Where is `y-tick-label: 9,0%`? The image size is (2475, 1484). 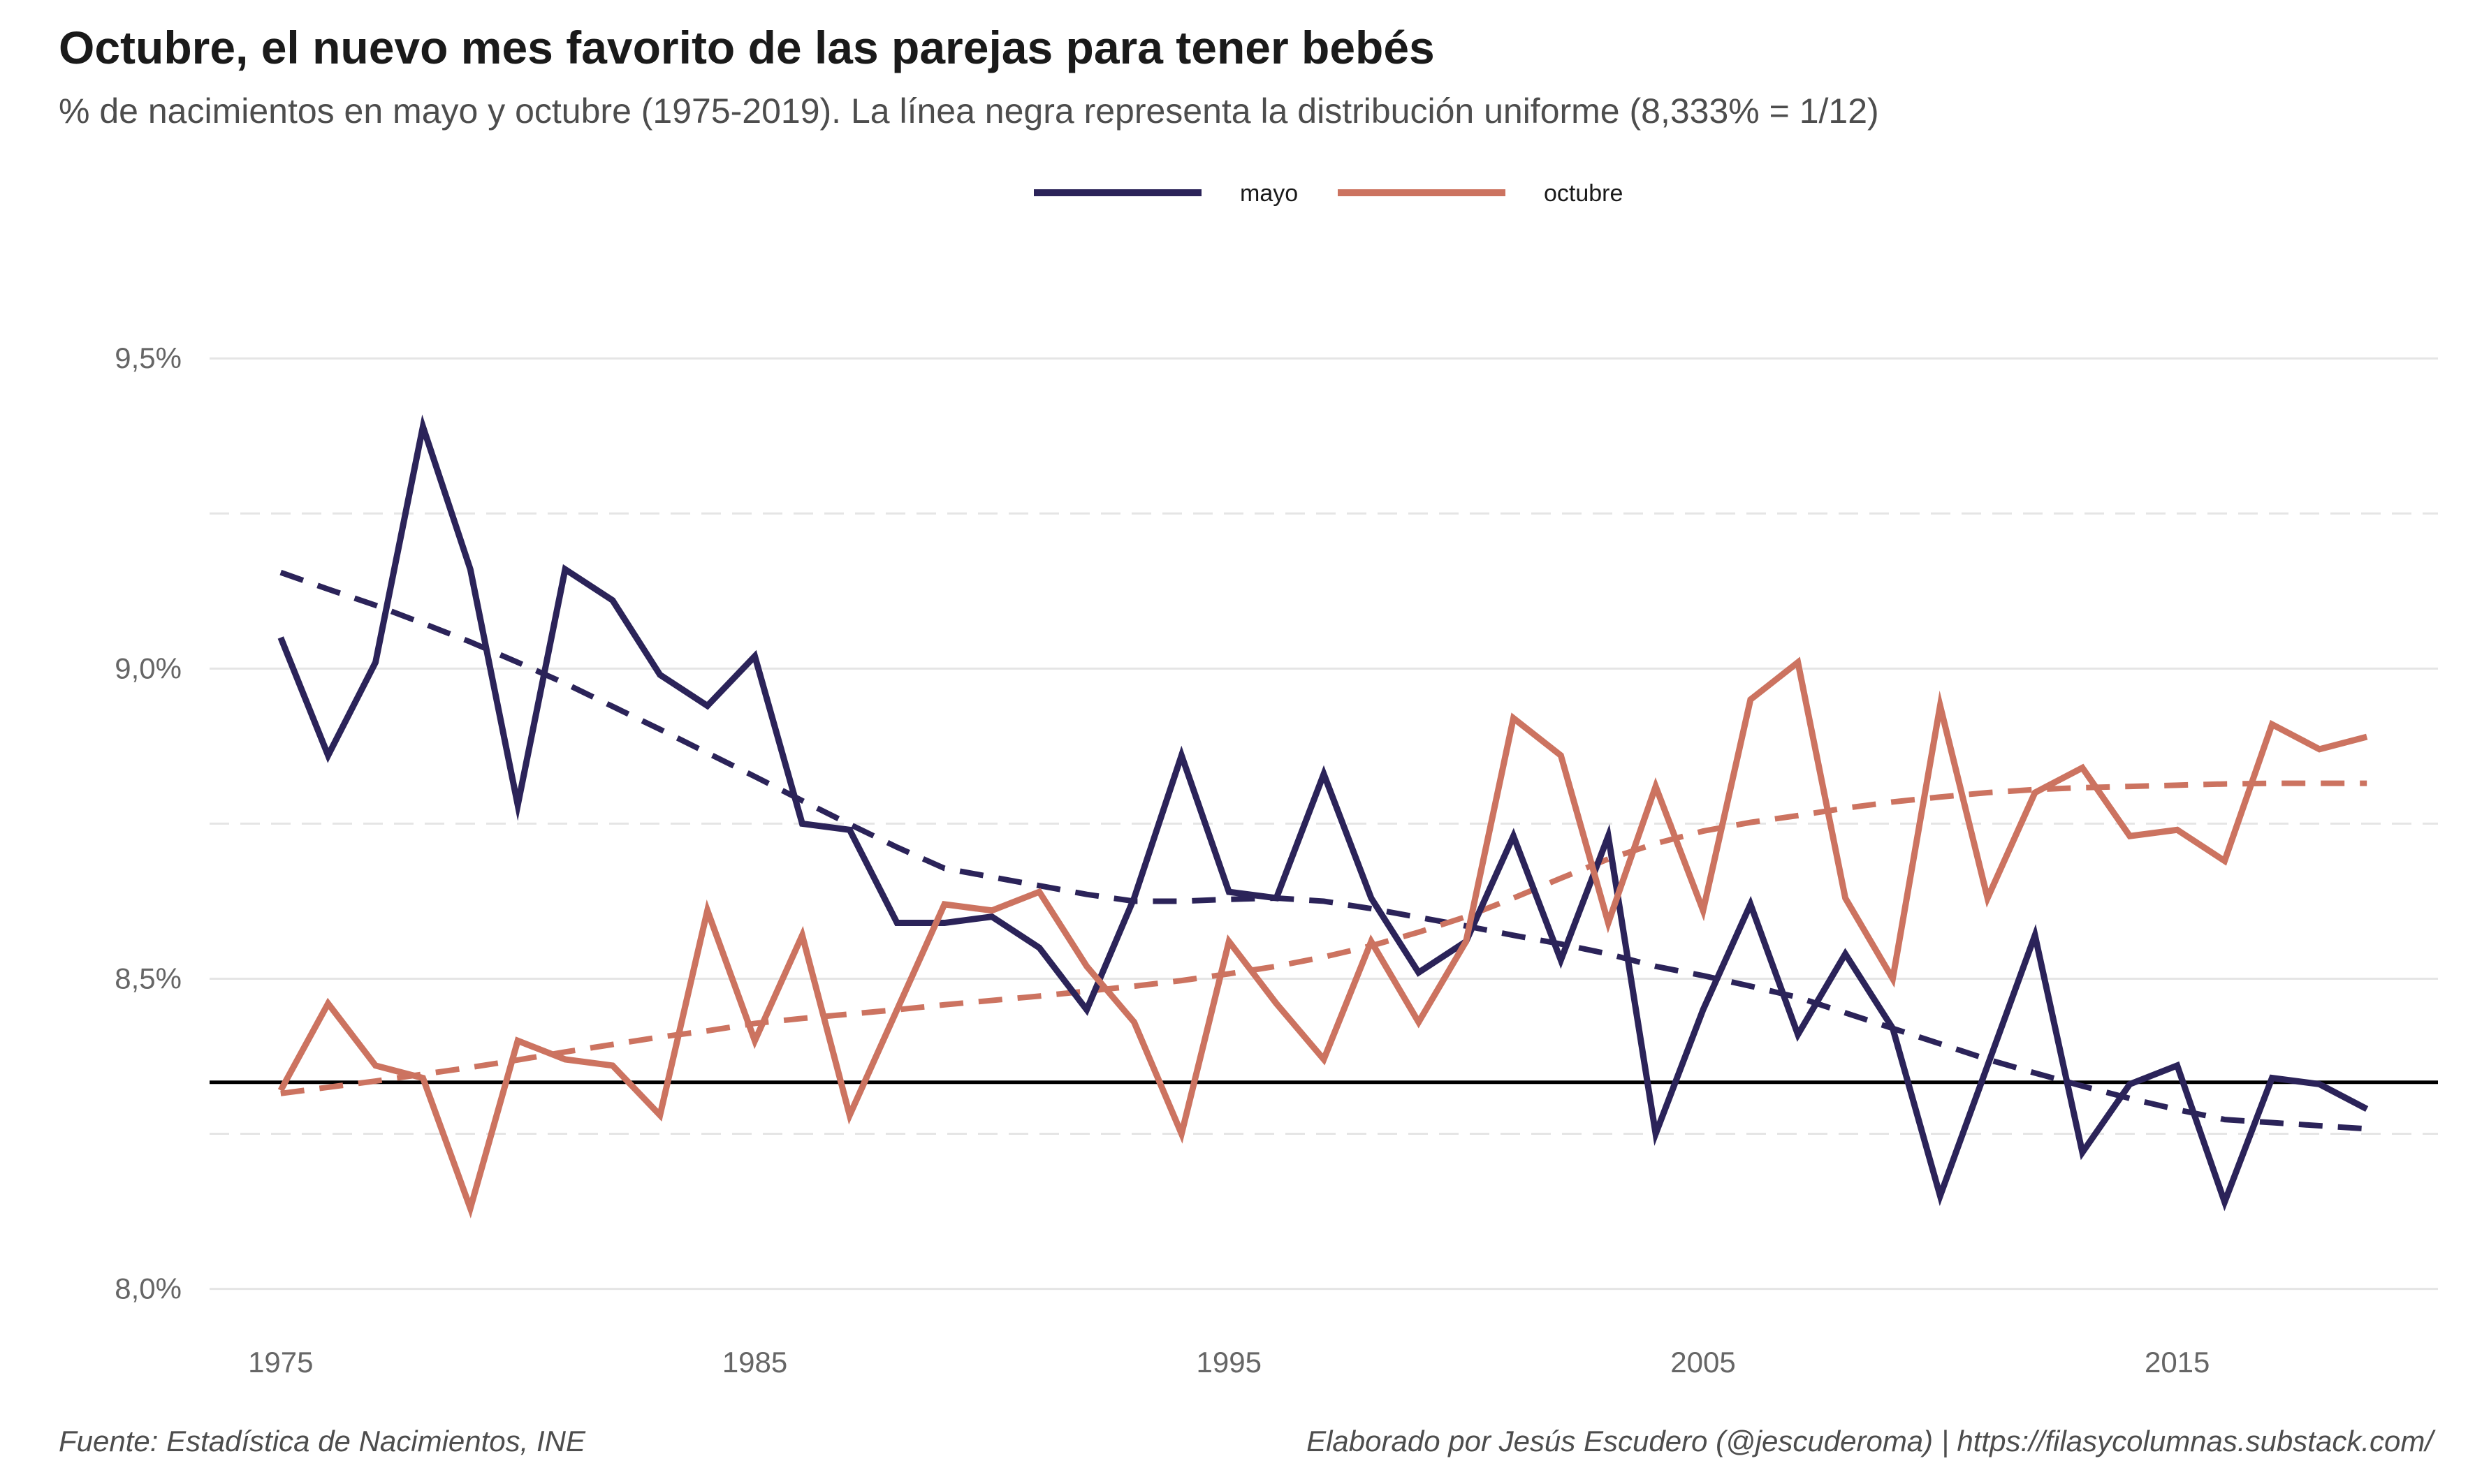
y-tick-label: 9,0% is located at coordinates (148, 668).